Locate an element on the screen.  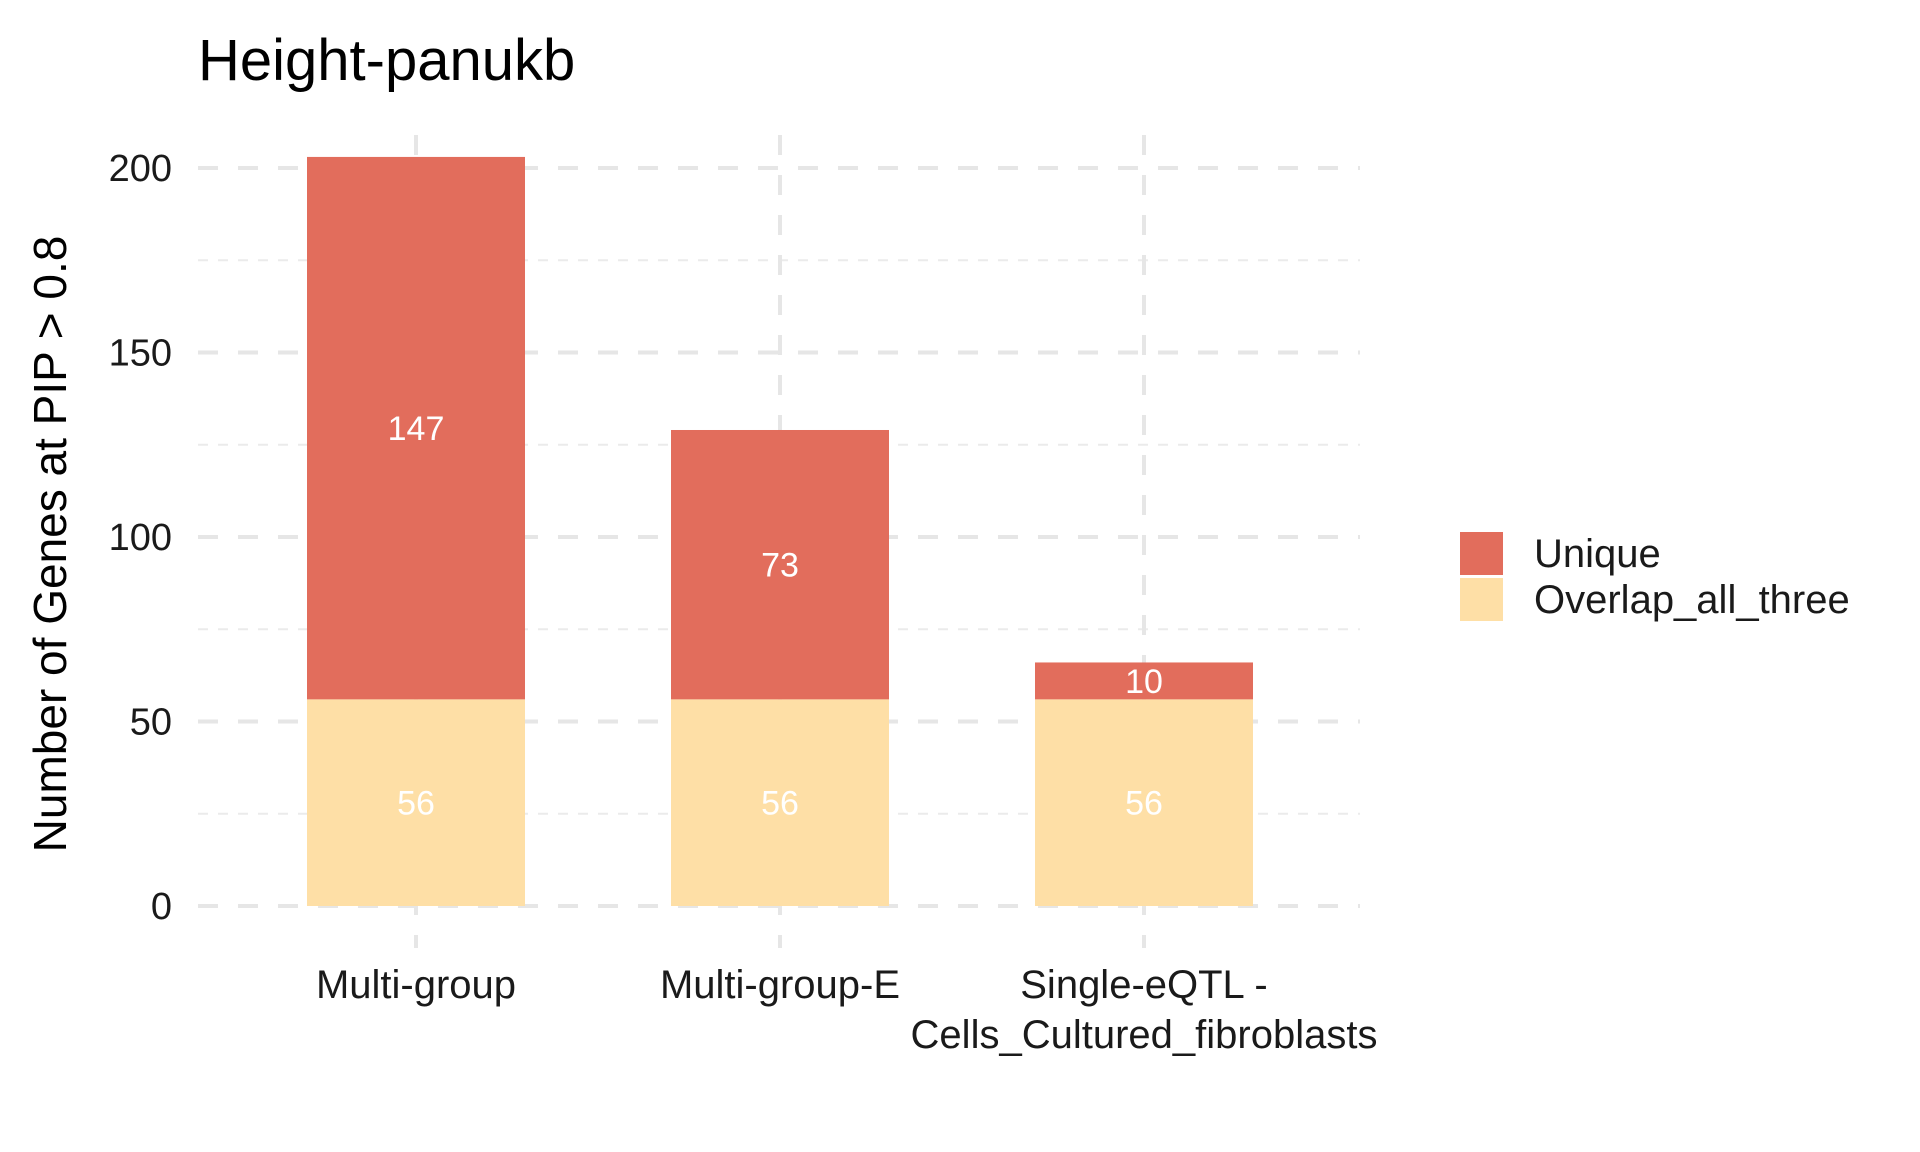
x-tick-label: Single-eQTL - is located at coordinates (1144, 985).